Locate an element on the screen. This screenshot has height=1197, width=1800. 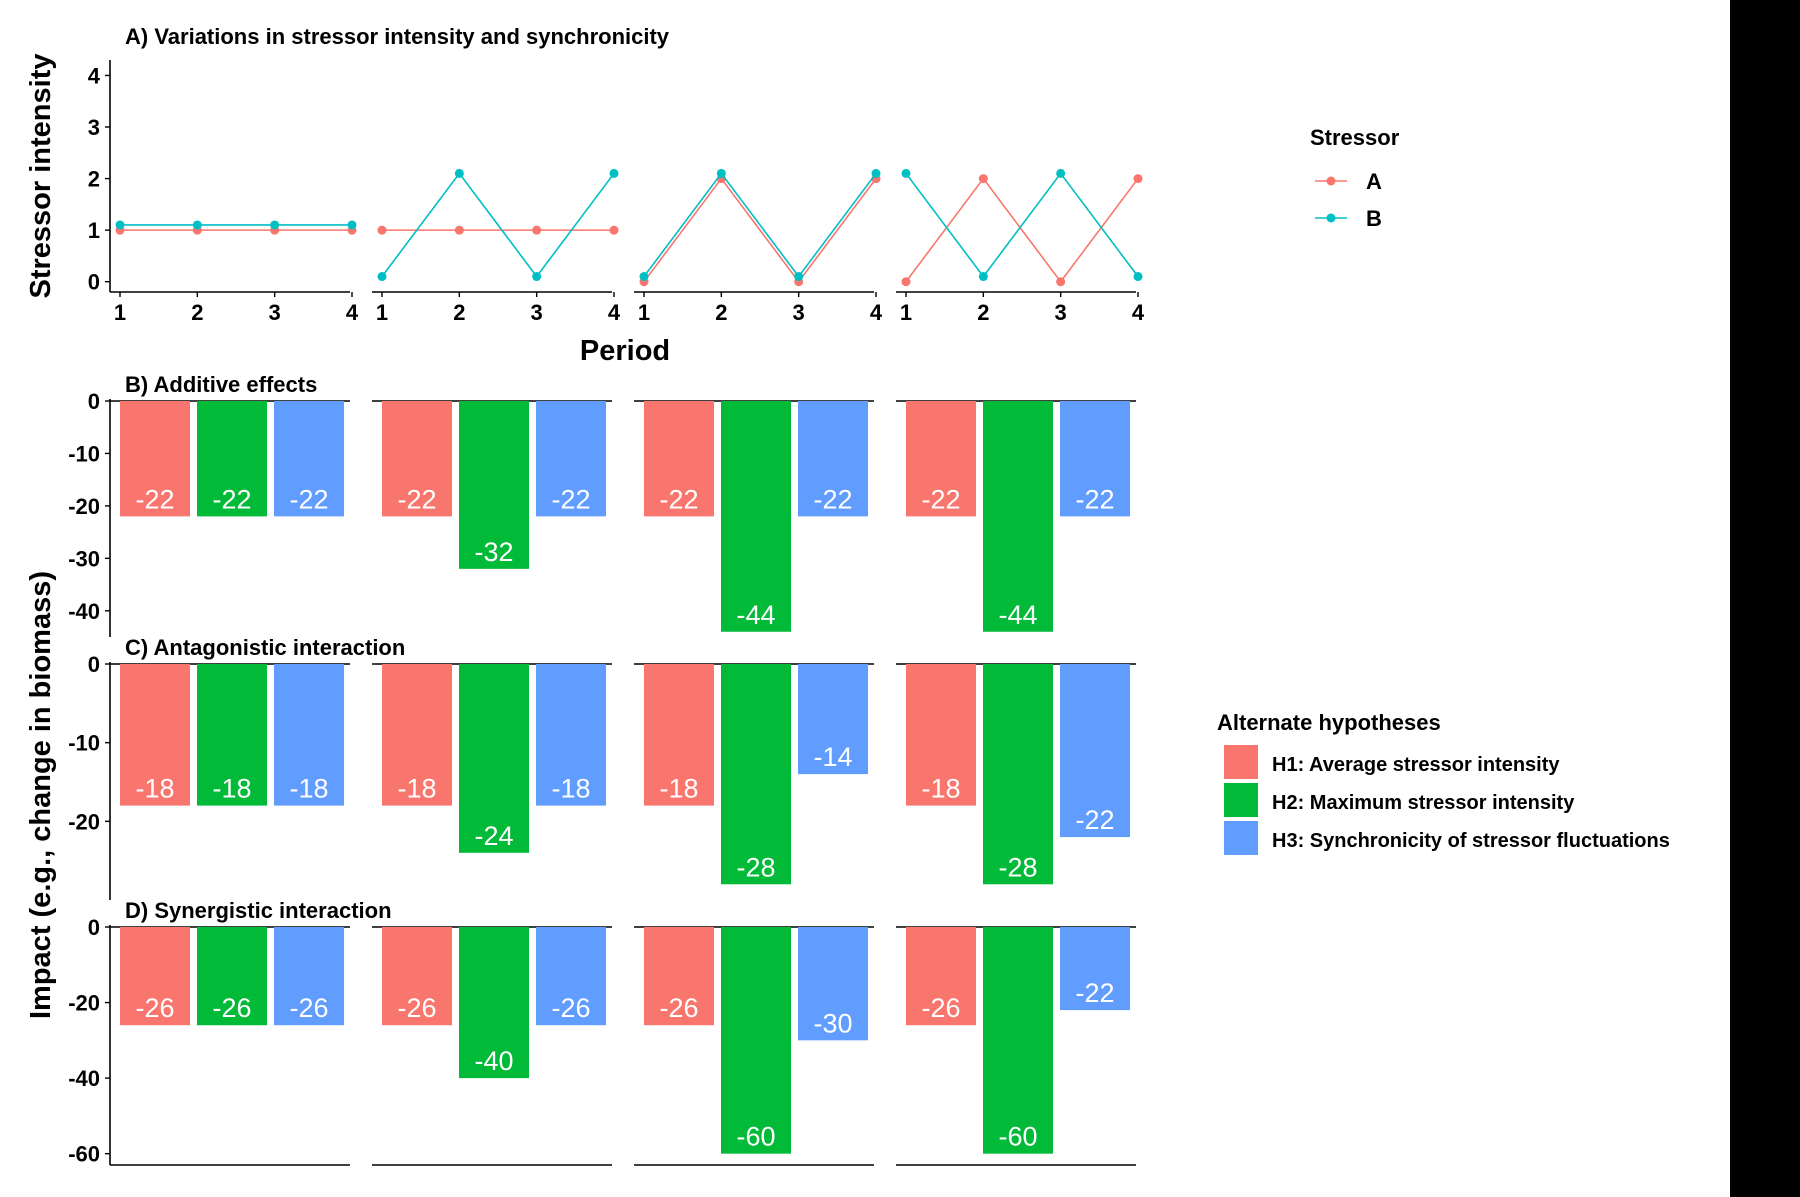
panel-c-bar-h2 is located at coordinates (1018, 774).